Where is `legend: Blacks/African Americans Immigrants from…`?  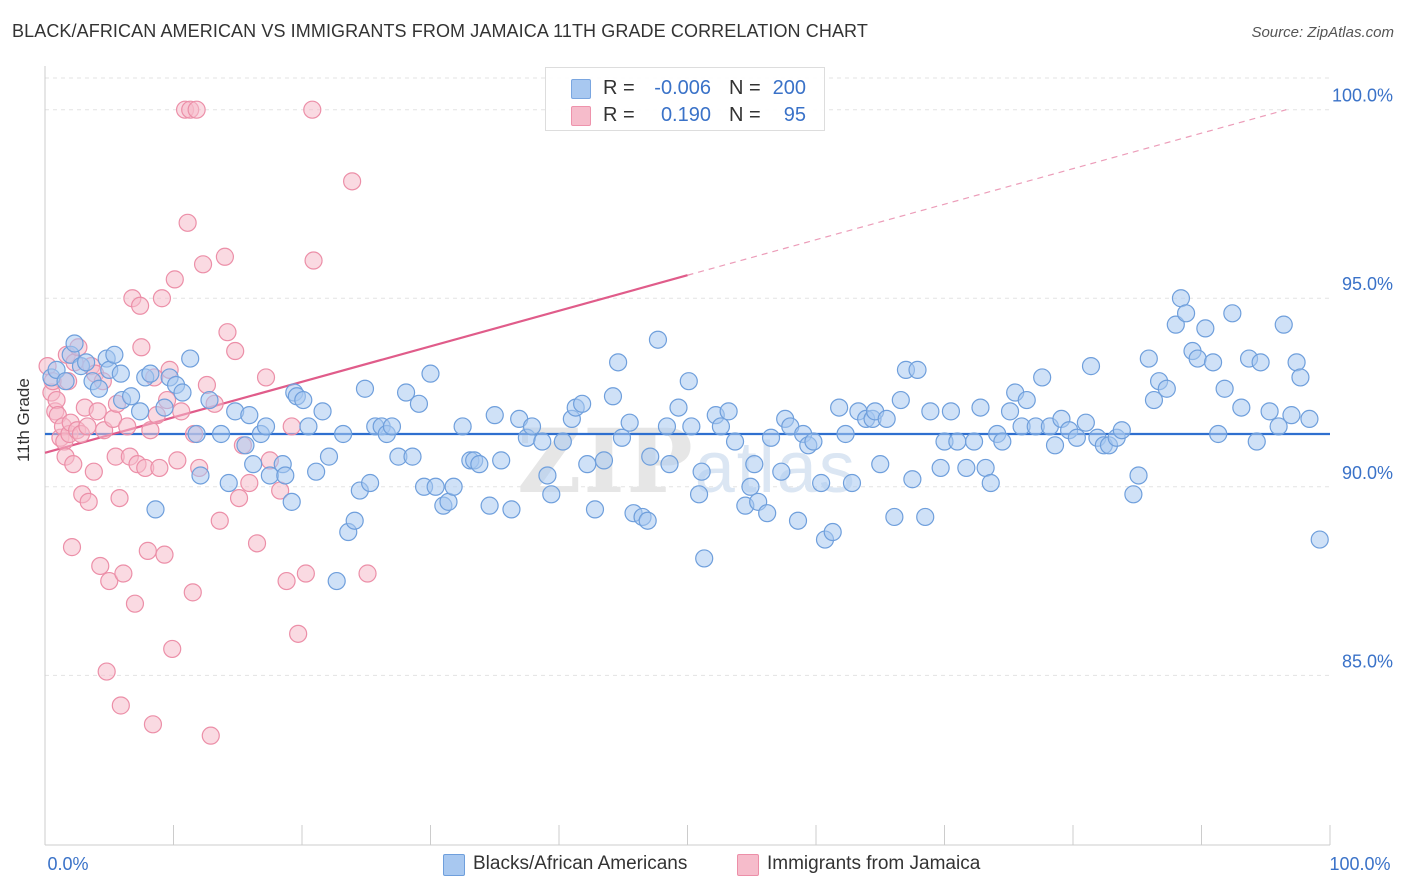
legend: Blacks/African Americans Immigrants from… is located at coordinates (703, 865).